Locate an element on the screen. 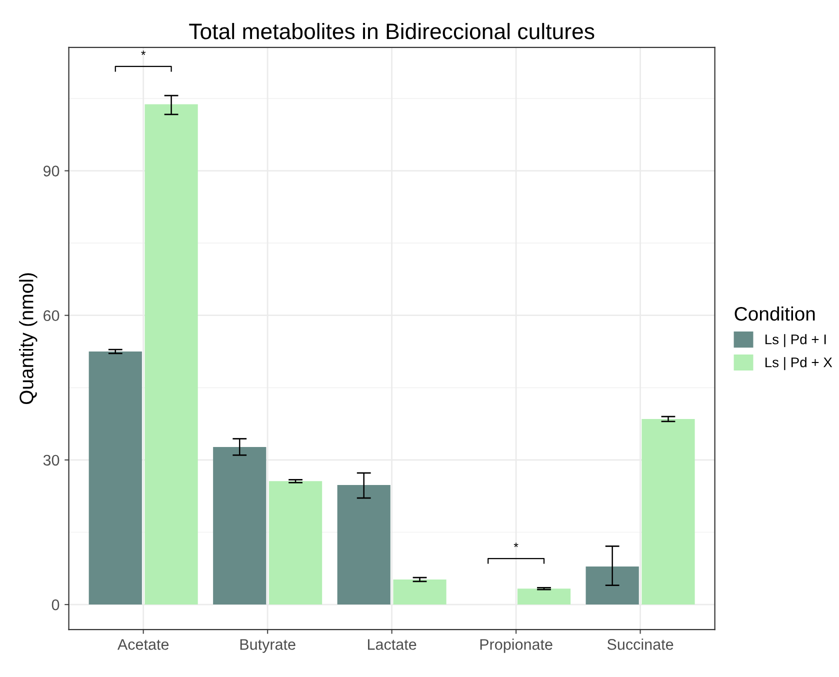 The image size is (839, 677). y-tick-label: 0 is located at coordinates (56, 604).